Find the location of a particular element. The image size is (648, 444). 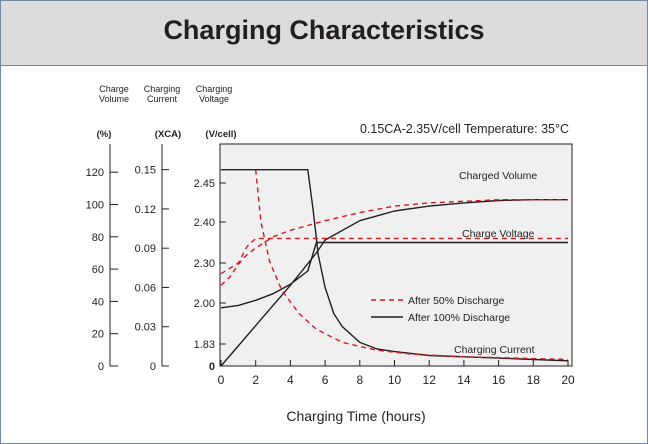

axis-header-0-line-1: Volume is located at coordinates (114, 99).